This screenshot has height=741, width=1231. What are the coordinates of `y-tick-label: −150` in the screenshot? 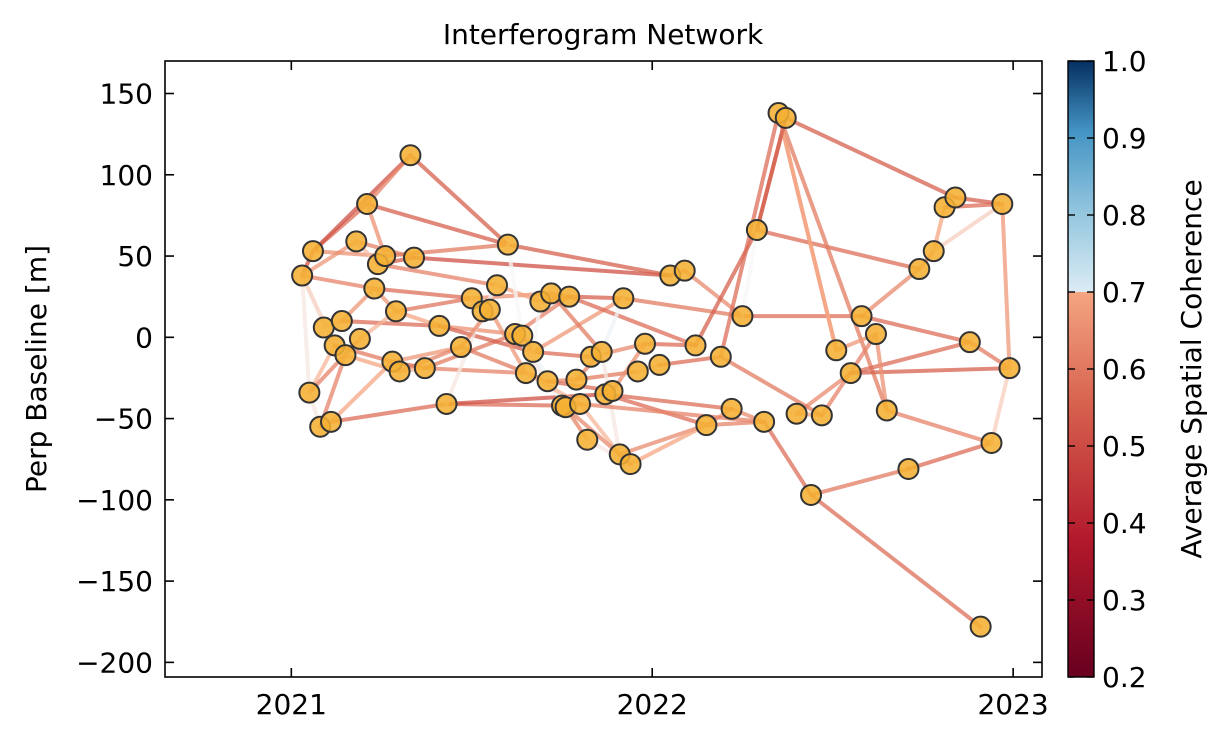 It's located at (114, 581).